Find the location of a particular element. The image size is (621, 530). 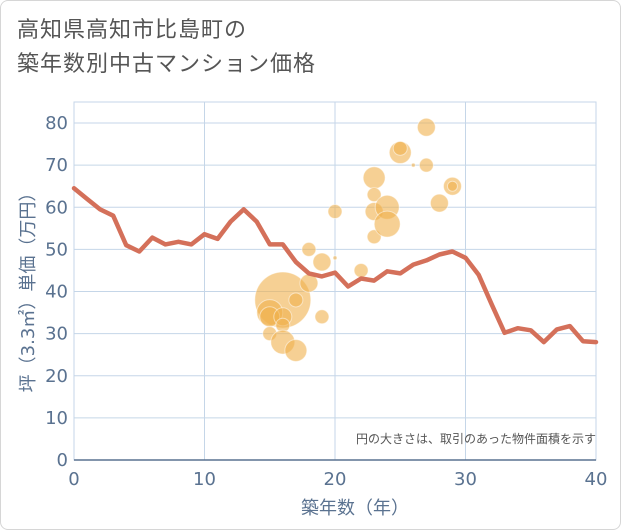

y-tick-label: 0 is located at coordinates (62, 460).